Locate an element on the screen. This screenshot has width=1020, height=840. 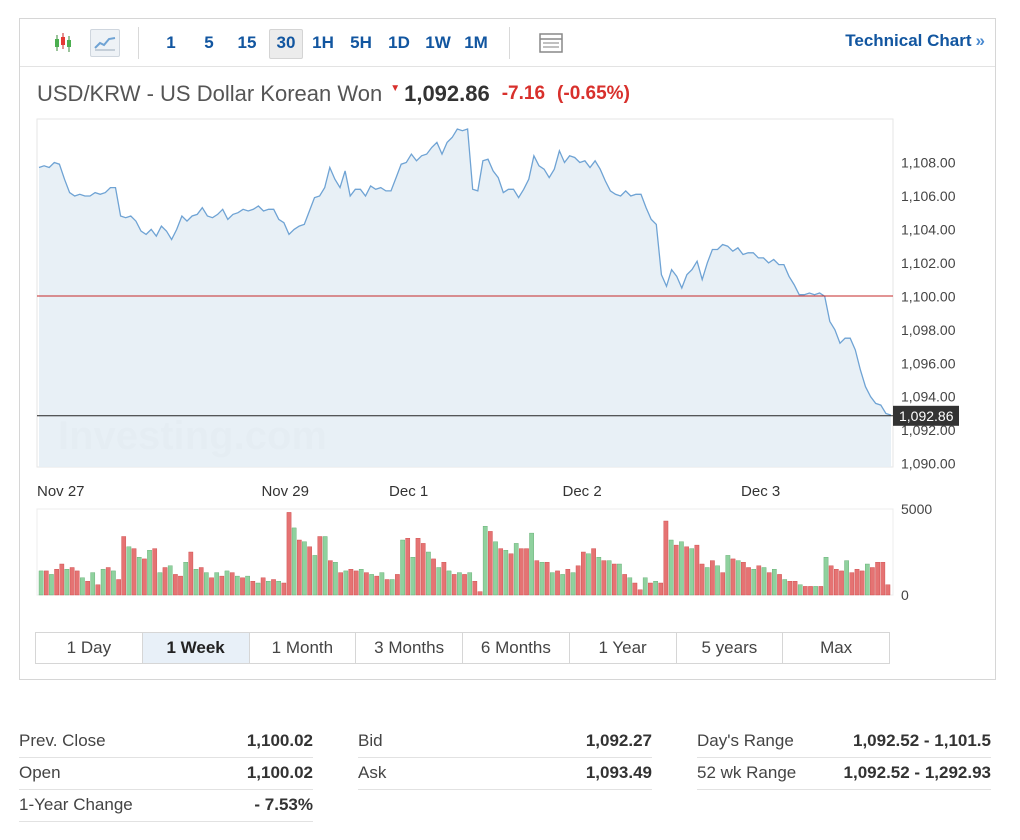
y-tick-label: 1,096.00 is located at coordinates (928, 363).